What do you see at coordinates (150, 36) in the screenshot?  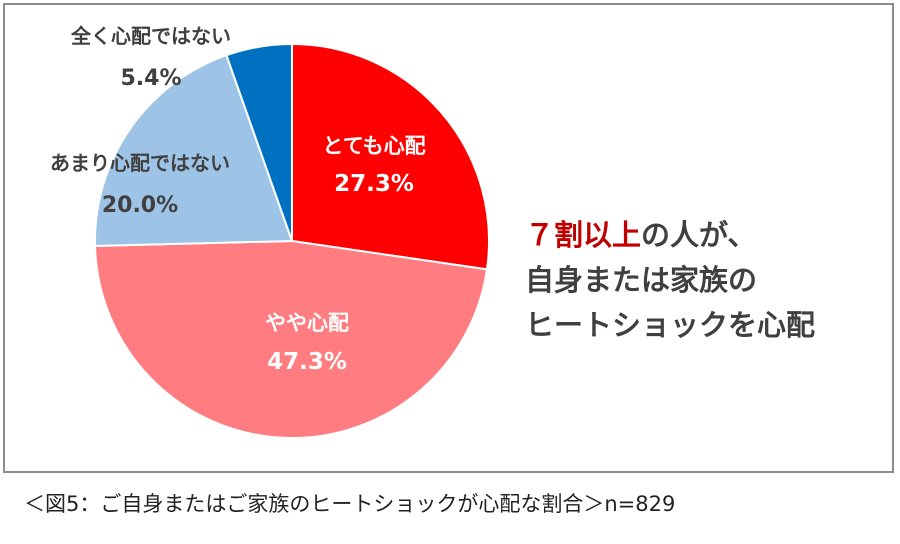 I see `slice-label-3: 全く心配ではない` at bounding box center [150, 36].